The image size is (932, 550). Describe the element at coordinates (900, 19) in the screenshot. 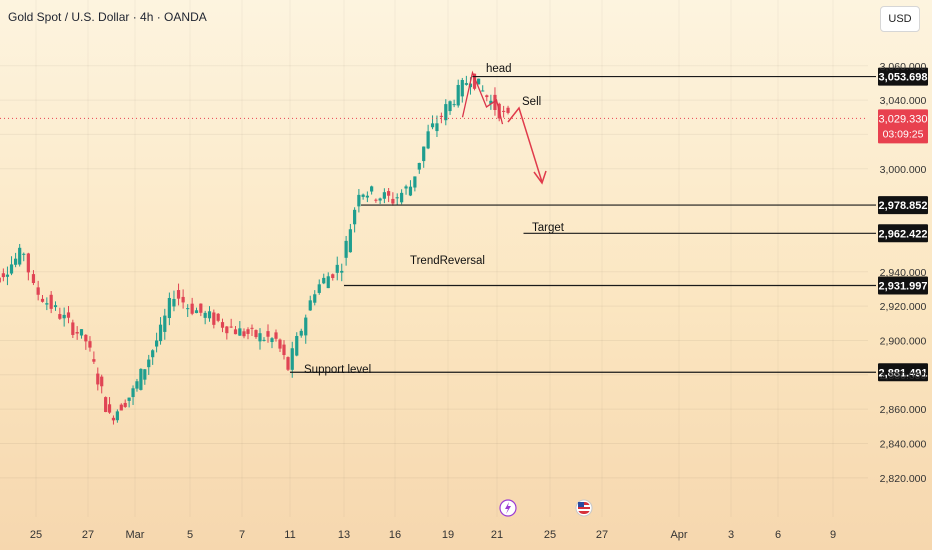

I see `currency-button: USD` at that location.